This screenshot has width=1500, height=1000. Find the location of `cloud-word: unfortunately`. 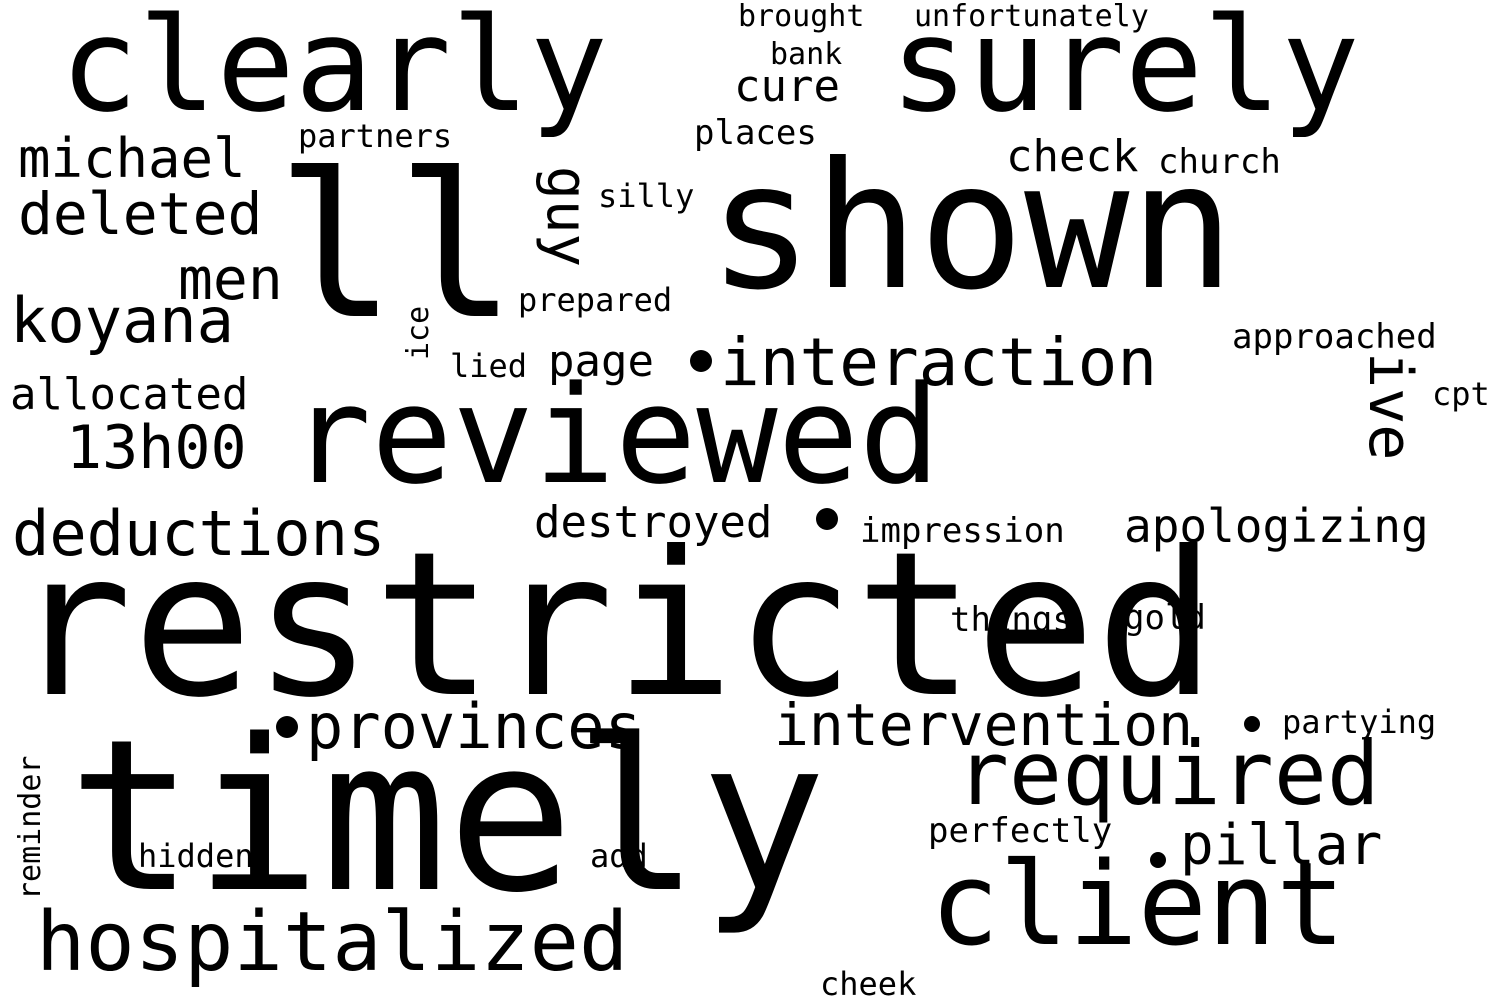

cloud-word: unfortunately is located at coordinates (1031, 17).